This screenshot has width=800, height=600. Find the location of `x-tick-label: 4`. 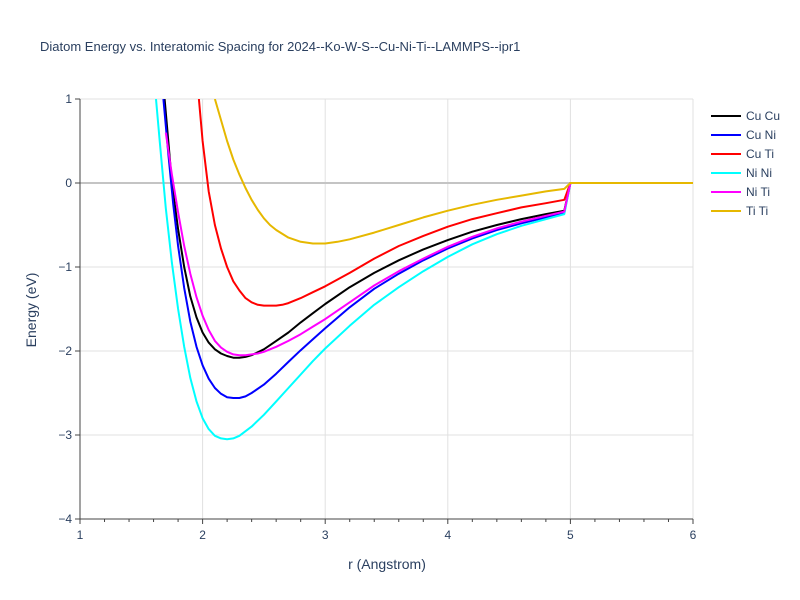

x-tick-label: 4 is located at coordinates (447, 535).